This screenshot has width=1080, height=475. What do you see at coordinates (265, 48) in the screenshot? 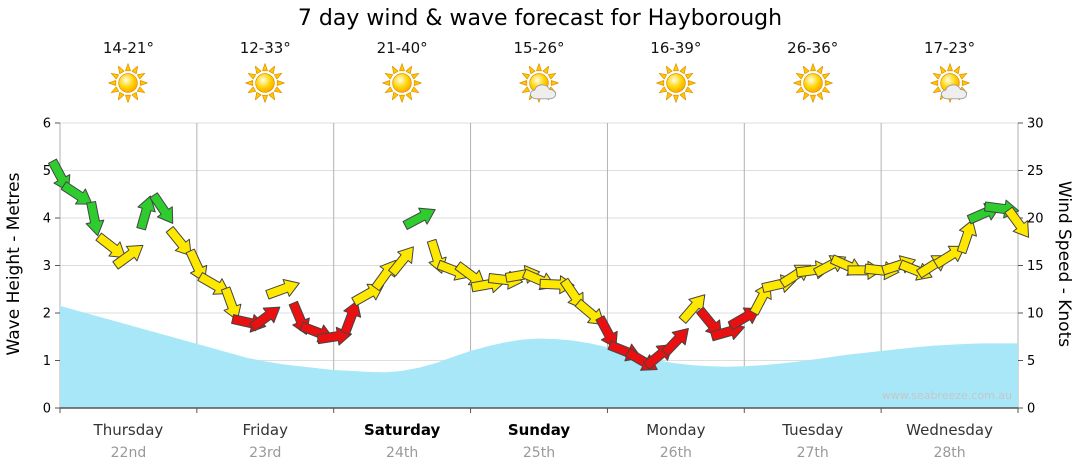
I see `day-temp-range: 12-33°` at bounding box center [265, 48].